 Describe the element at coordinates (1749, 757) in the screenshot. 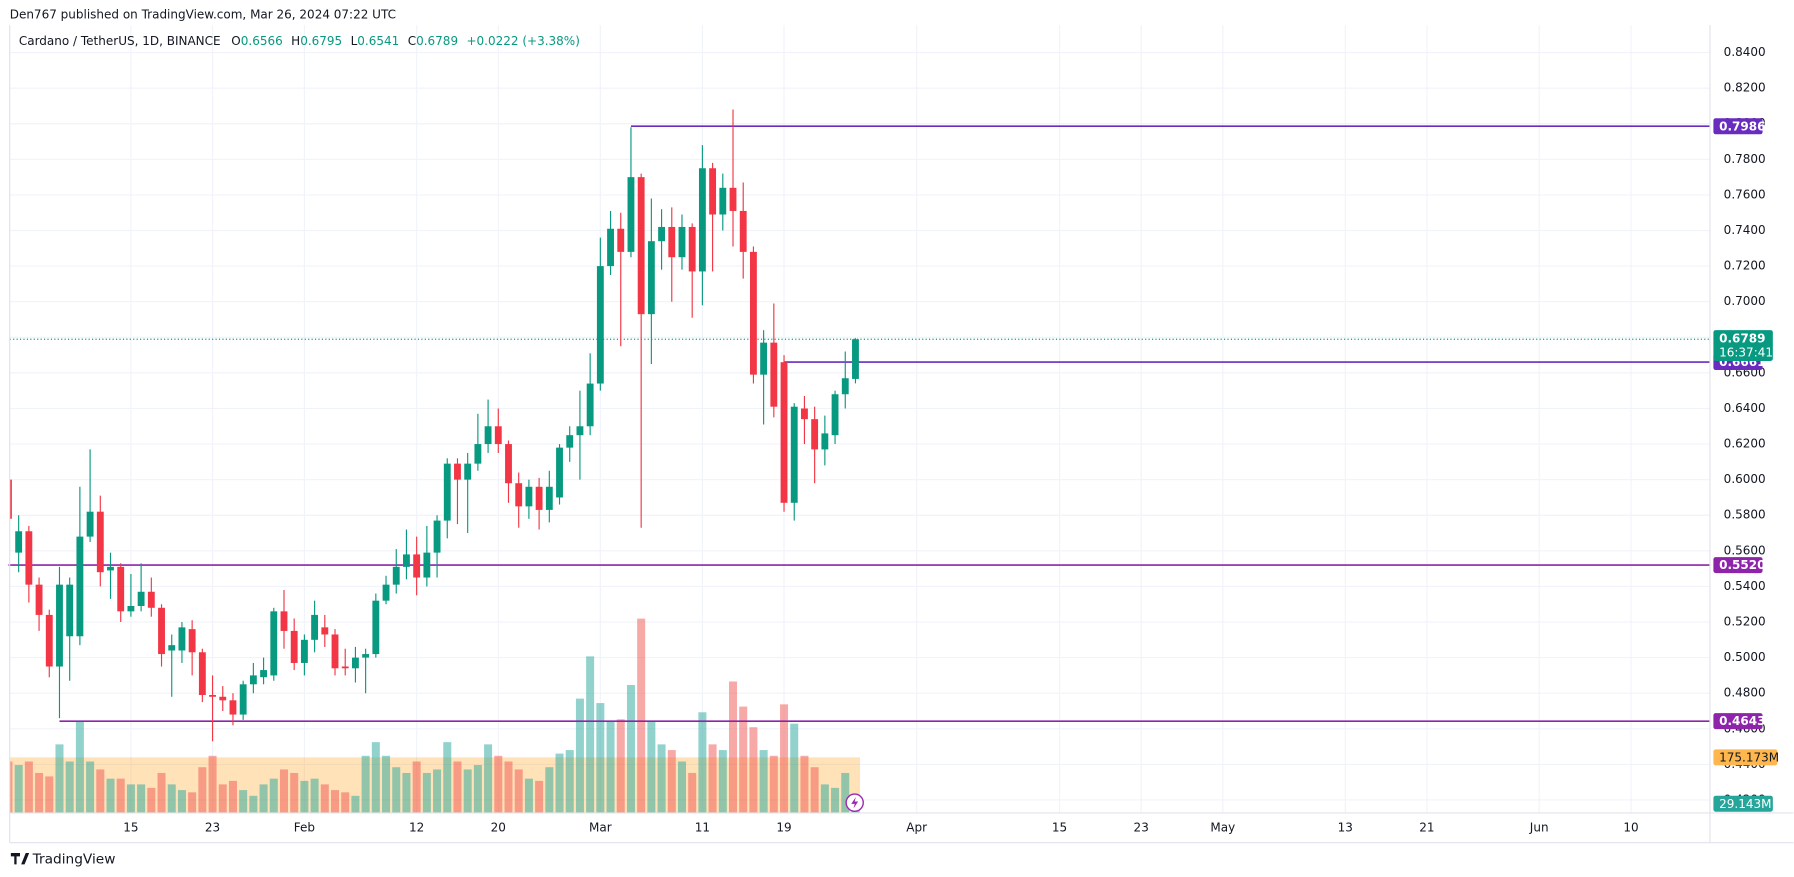

I see `volume-average-label: 175.173M` at that location.